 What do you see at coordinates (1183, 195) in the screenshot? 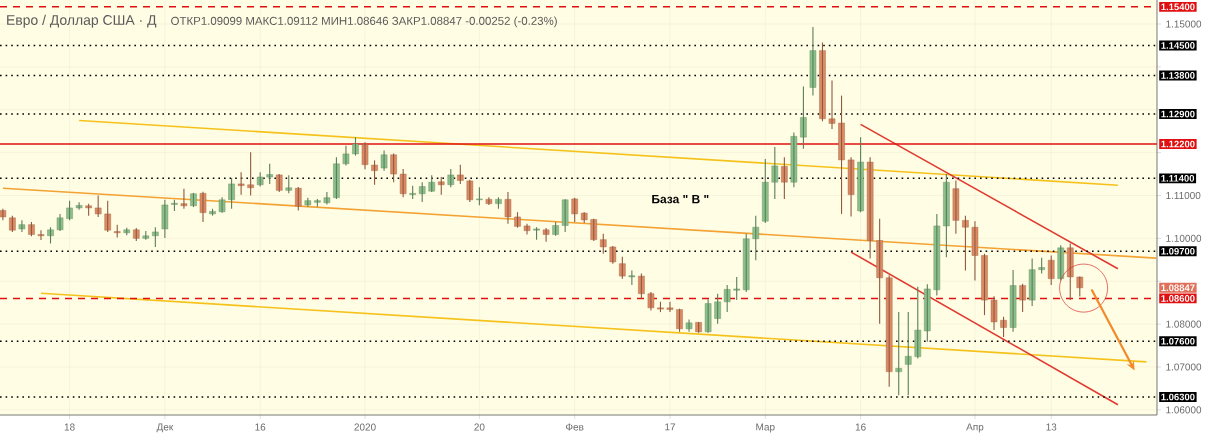
I see `y-tick-label: 1.11000` at bounding box center [1183, 195].